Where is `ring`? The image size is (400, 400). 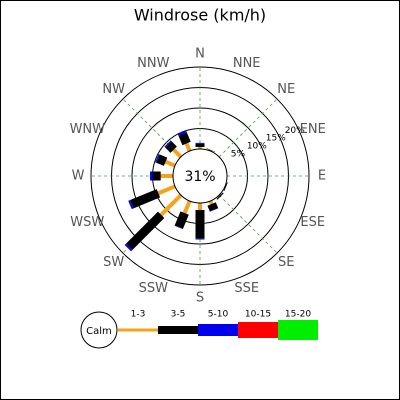
ring is located at coordinates (200, 176).